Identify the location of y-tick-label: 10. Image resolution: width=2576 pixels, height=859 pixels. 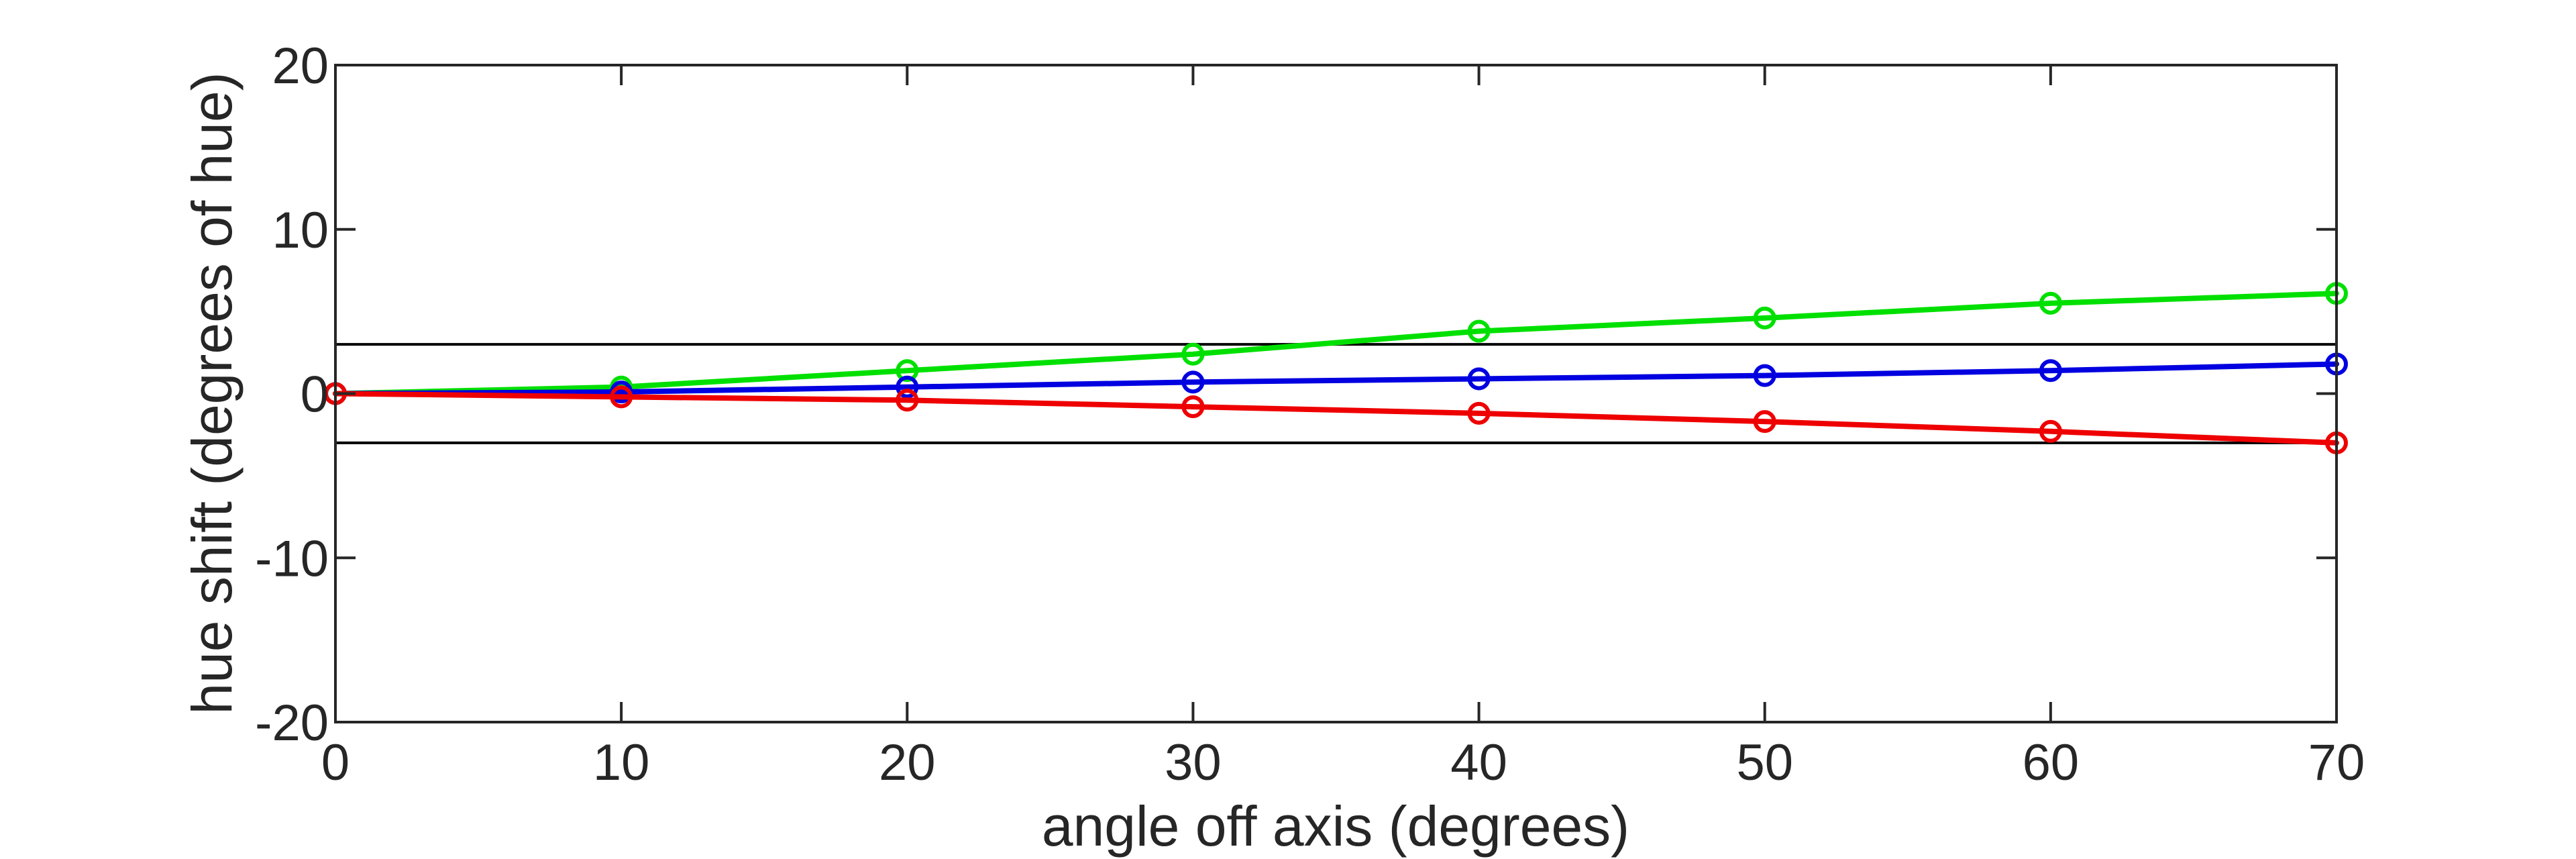
(300, 231).